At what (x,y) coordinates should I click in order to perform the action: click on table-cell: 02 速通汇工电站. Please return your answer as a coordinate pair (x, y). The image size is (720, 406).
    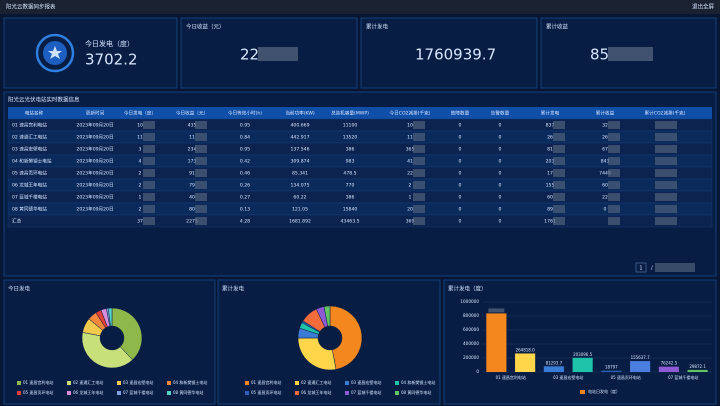
    Looking at the image, I should click on (29, 137).